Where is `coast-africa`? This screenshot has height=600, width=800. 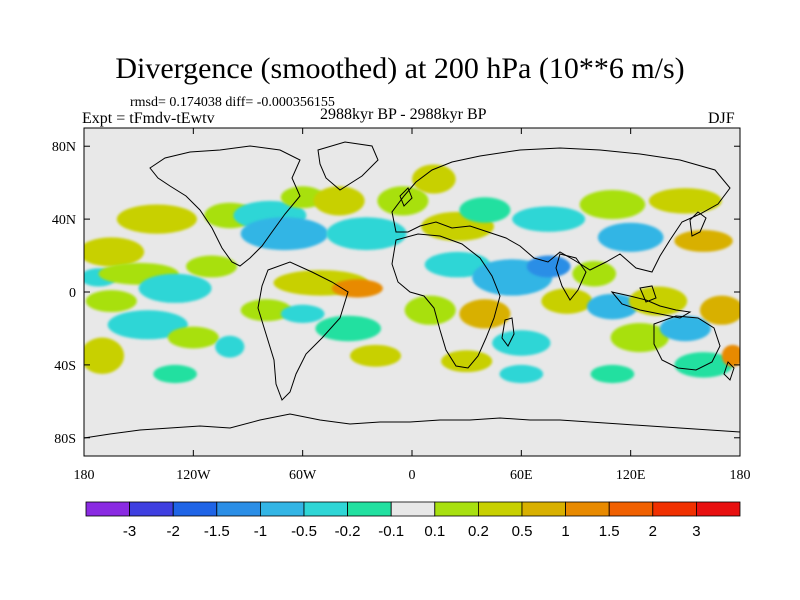
coast-africa is located at coordinates (446, 301).